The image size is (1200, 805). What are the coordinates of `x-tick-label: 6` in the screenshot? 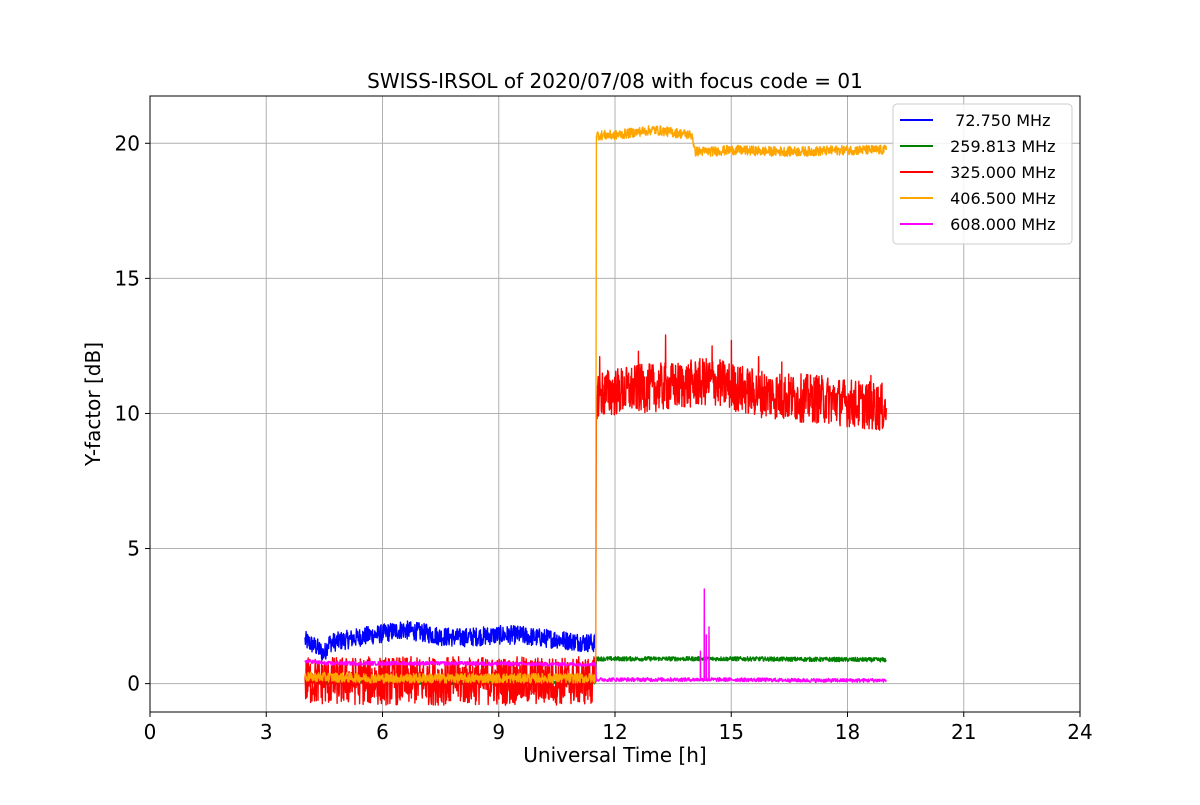 It's located at (382, 732).